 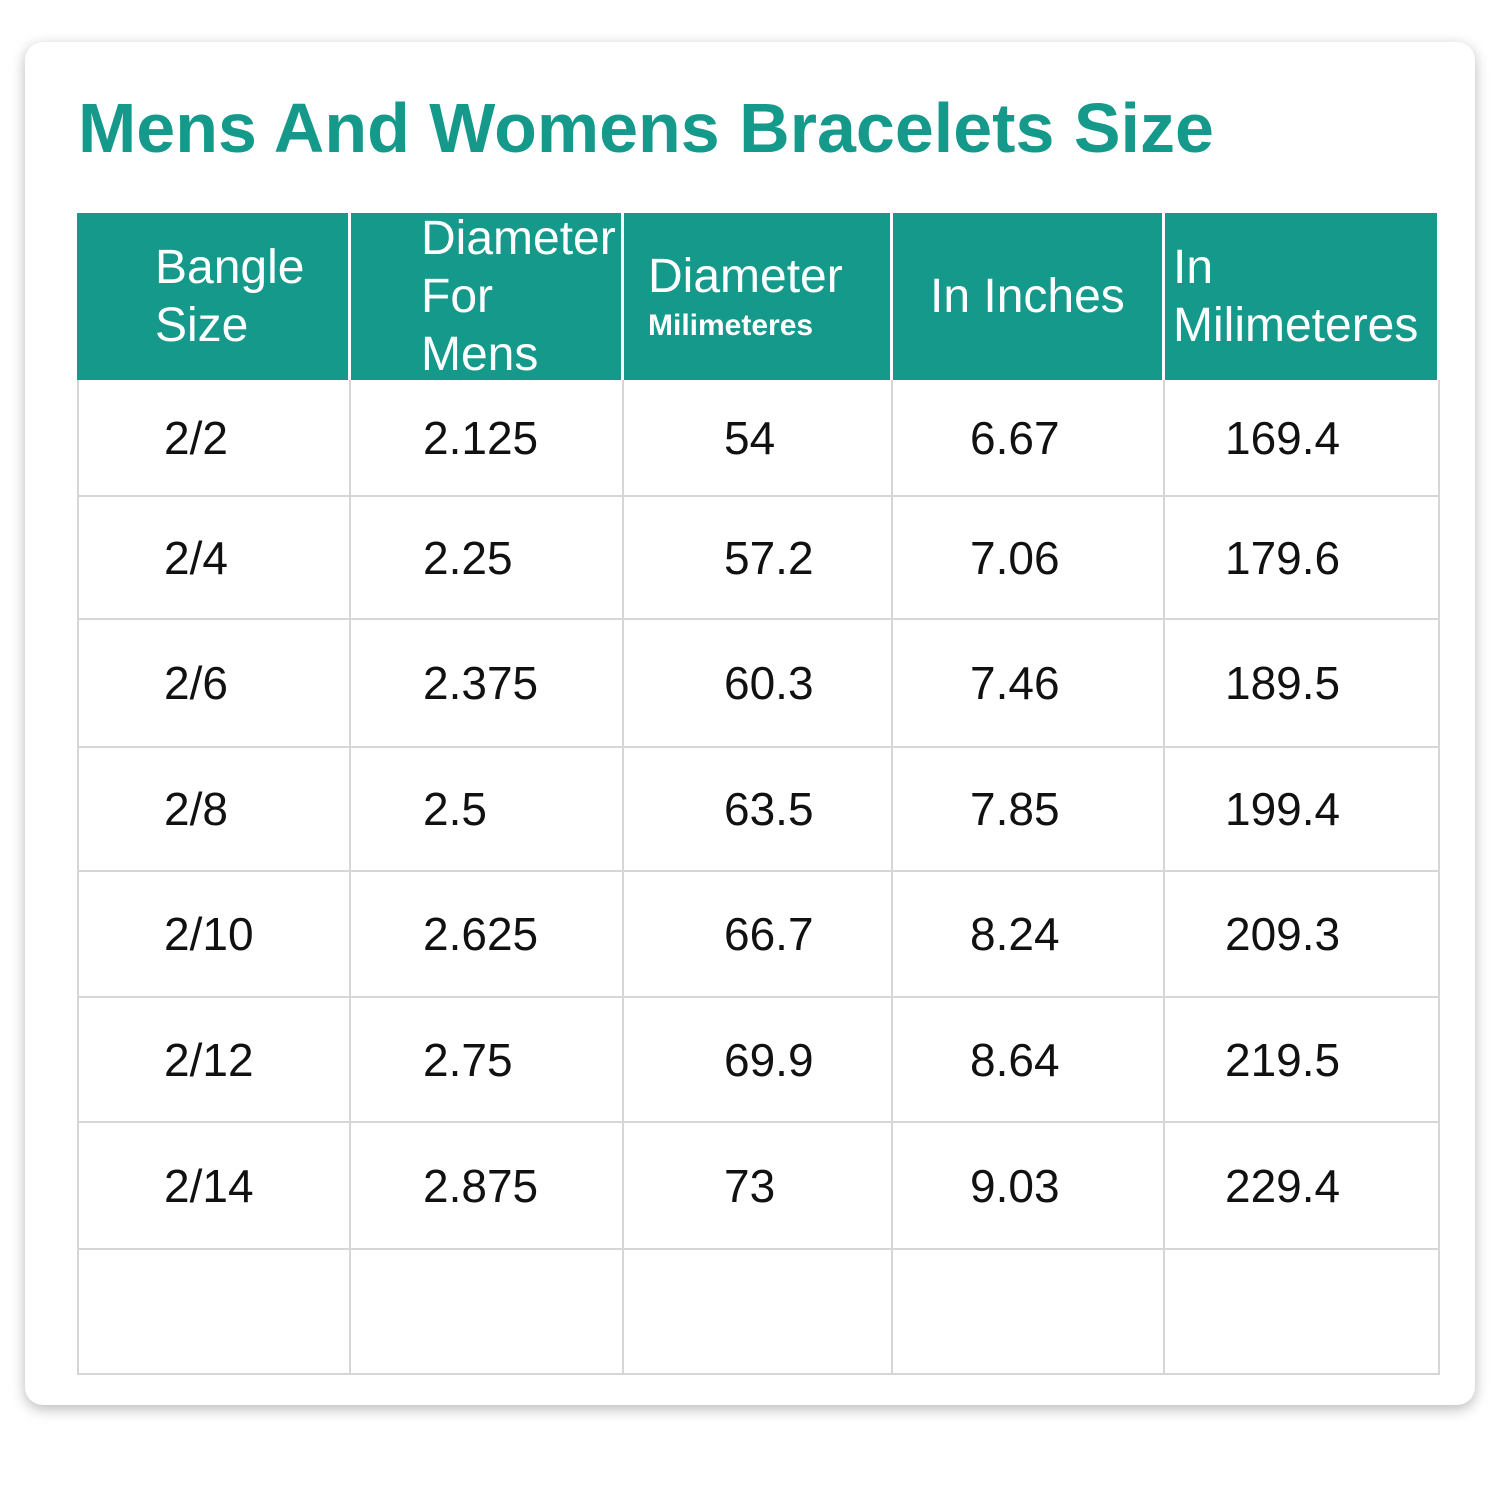 I want to click on table-cell: 2/4, so click(x=214, y=558).